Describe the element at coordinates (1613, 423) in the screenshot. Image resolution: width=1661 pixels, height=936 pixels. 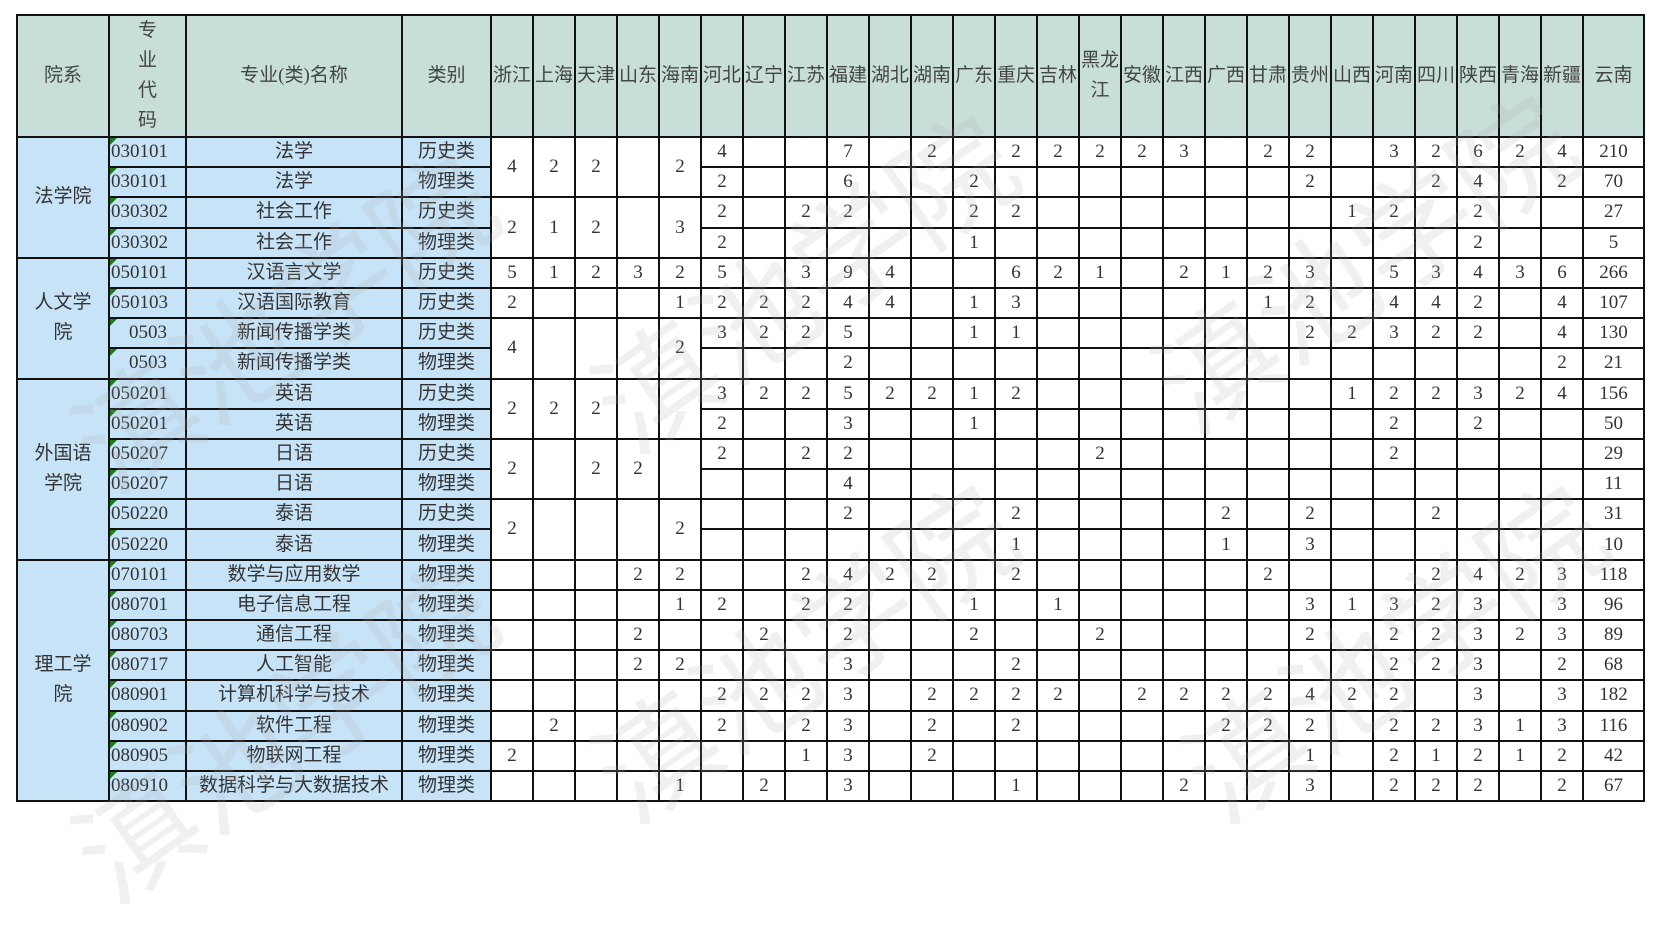
I see `quota-cell: 50` at that location.